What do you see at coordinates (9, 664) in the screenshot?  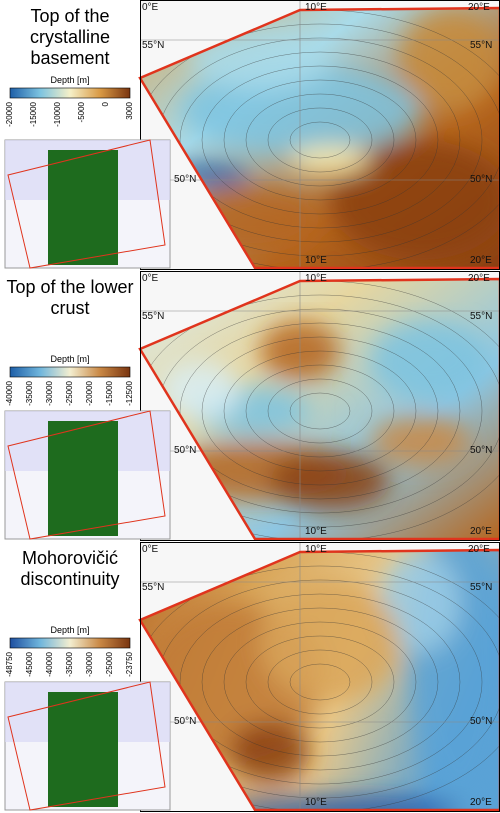 I see `colorbar-tick: -48750` at bounding box center [9, 664].